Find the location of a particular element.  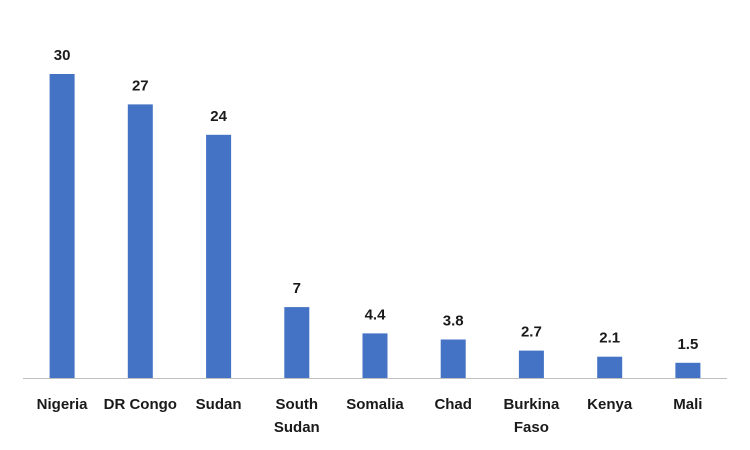

bar-sudan is located at coordinates (219, 256).